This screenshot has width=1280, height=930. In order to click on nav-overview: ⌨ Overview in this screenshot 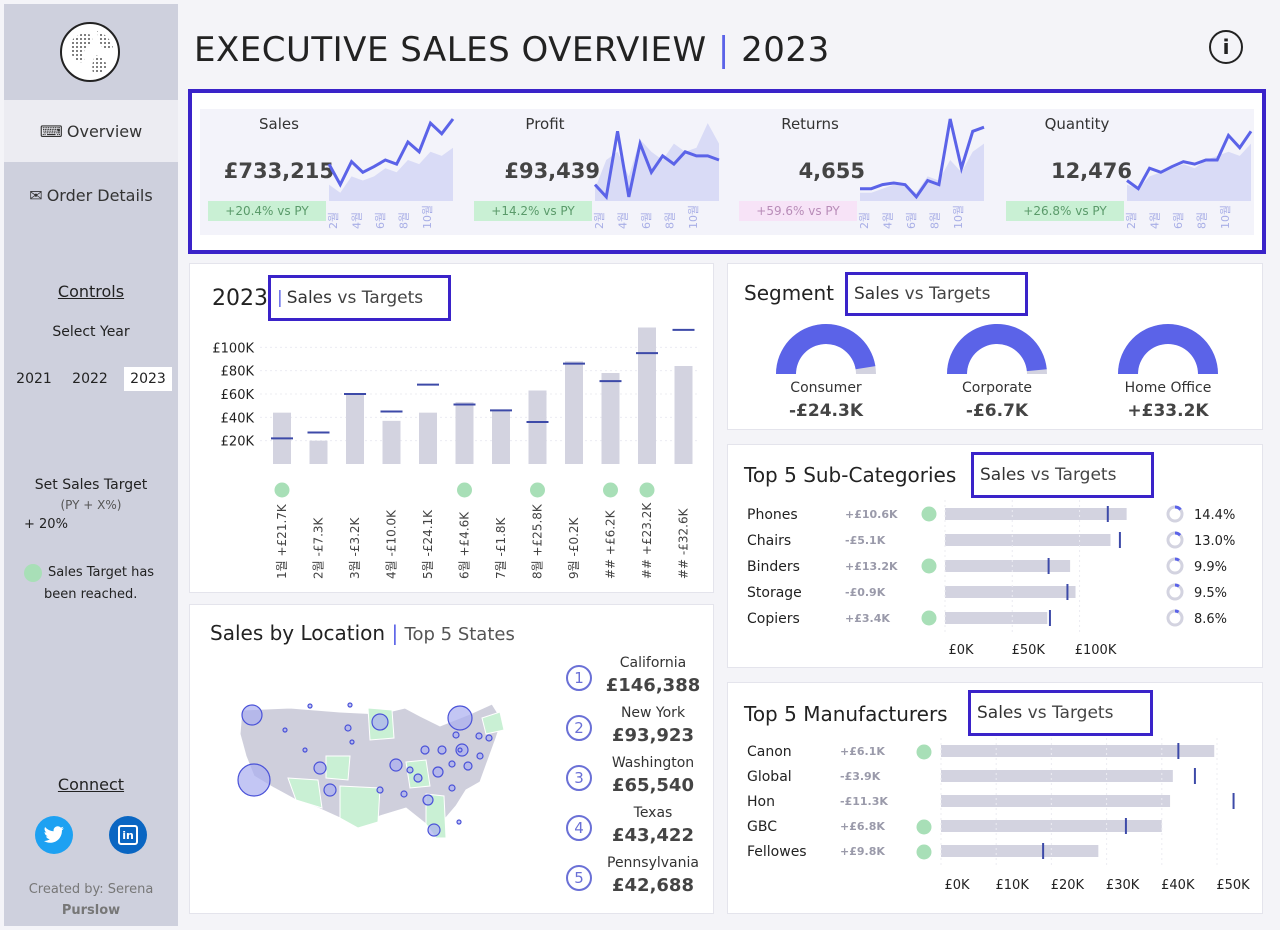, I will do `click(91, 131)`.